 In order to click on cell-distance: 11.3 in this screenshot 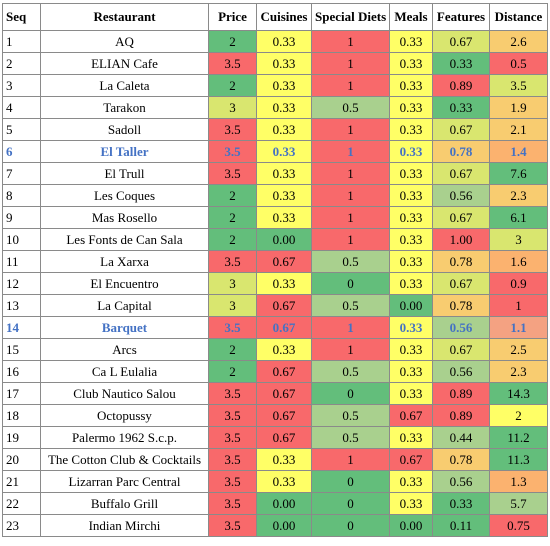, I will do `click(518, 459)`.